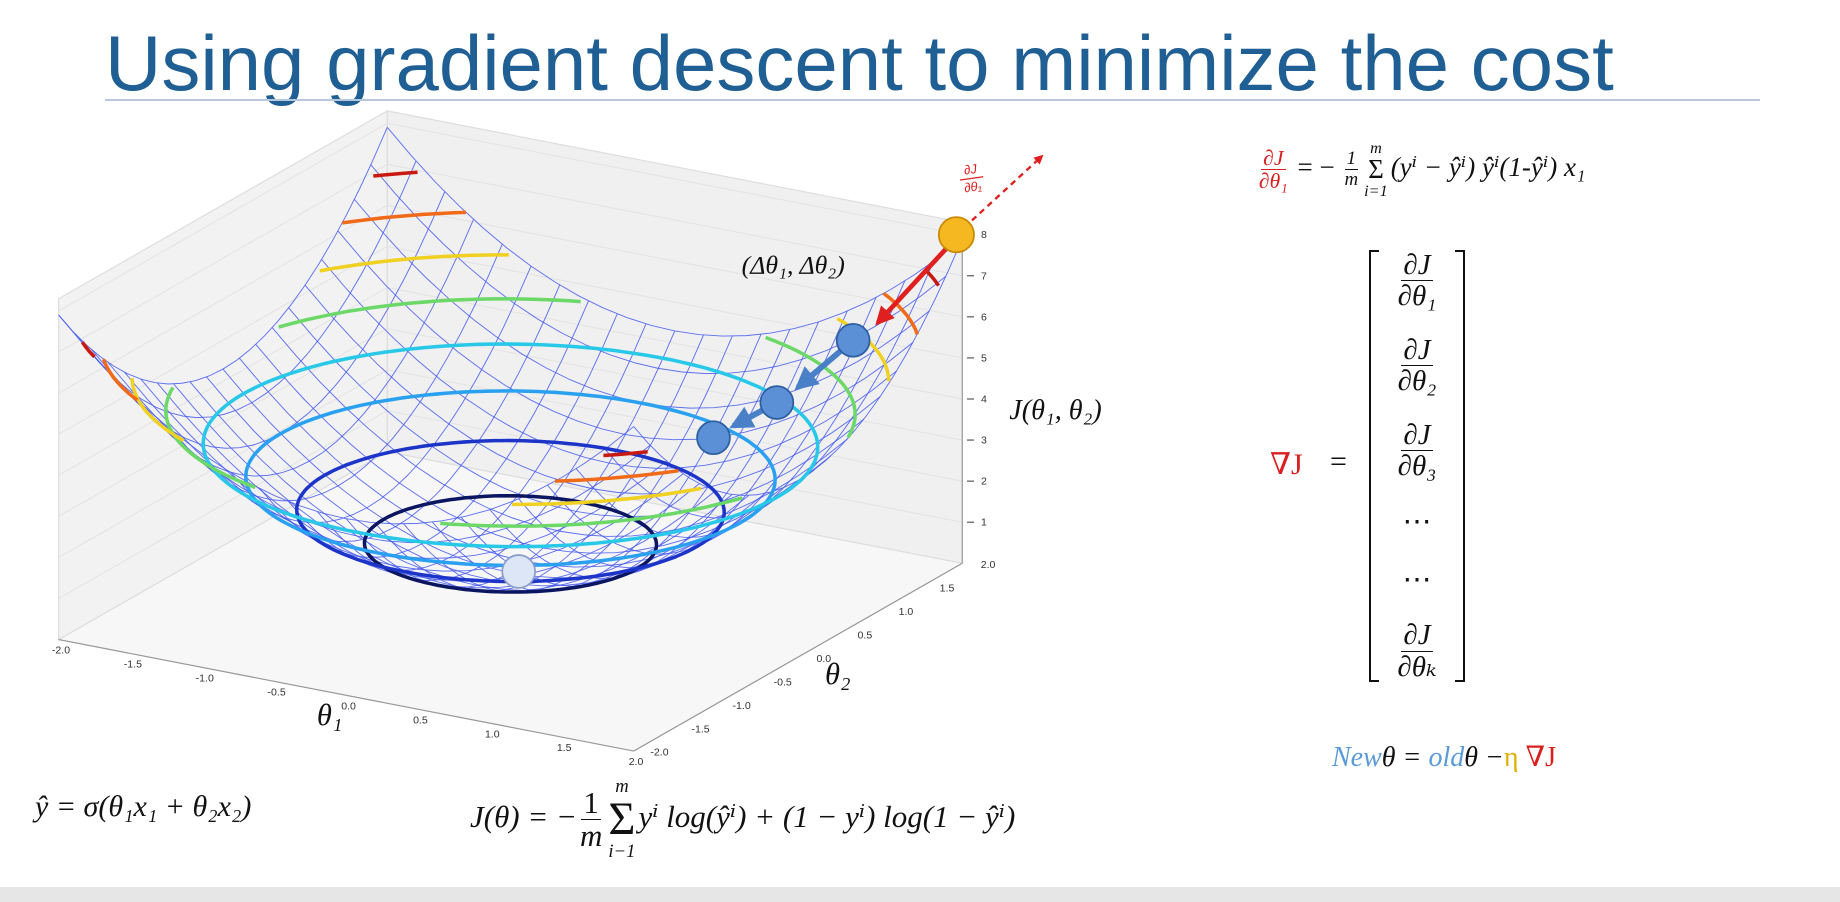 The height and width of the screenshot is (902, 1840). I want to click on bracket-left, so click(1374, 466).